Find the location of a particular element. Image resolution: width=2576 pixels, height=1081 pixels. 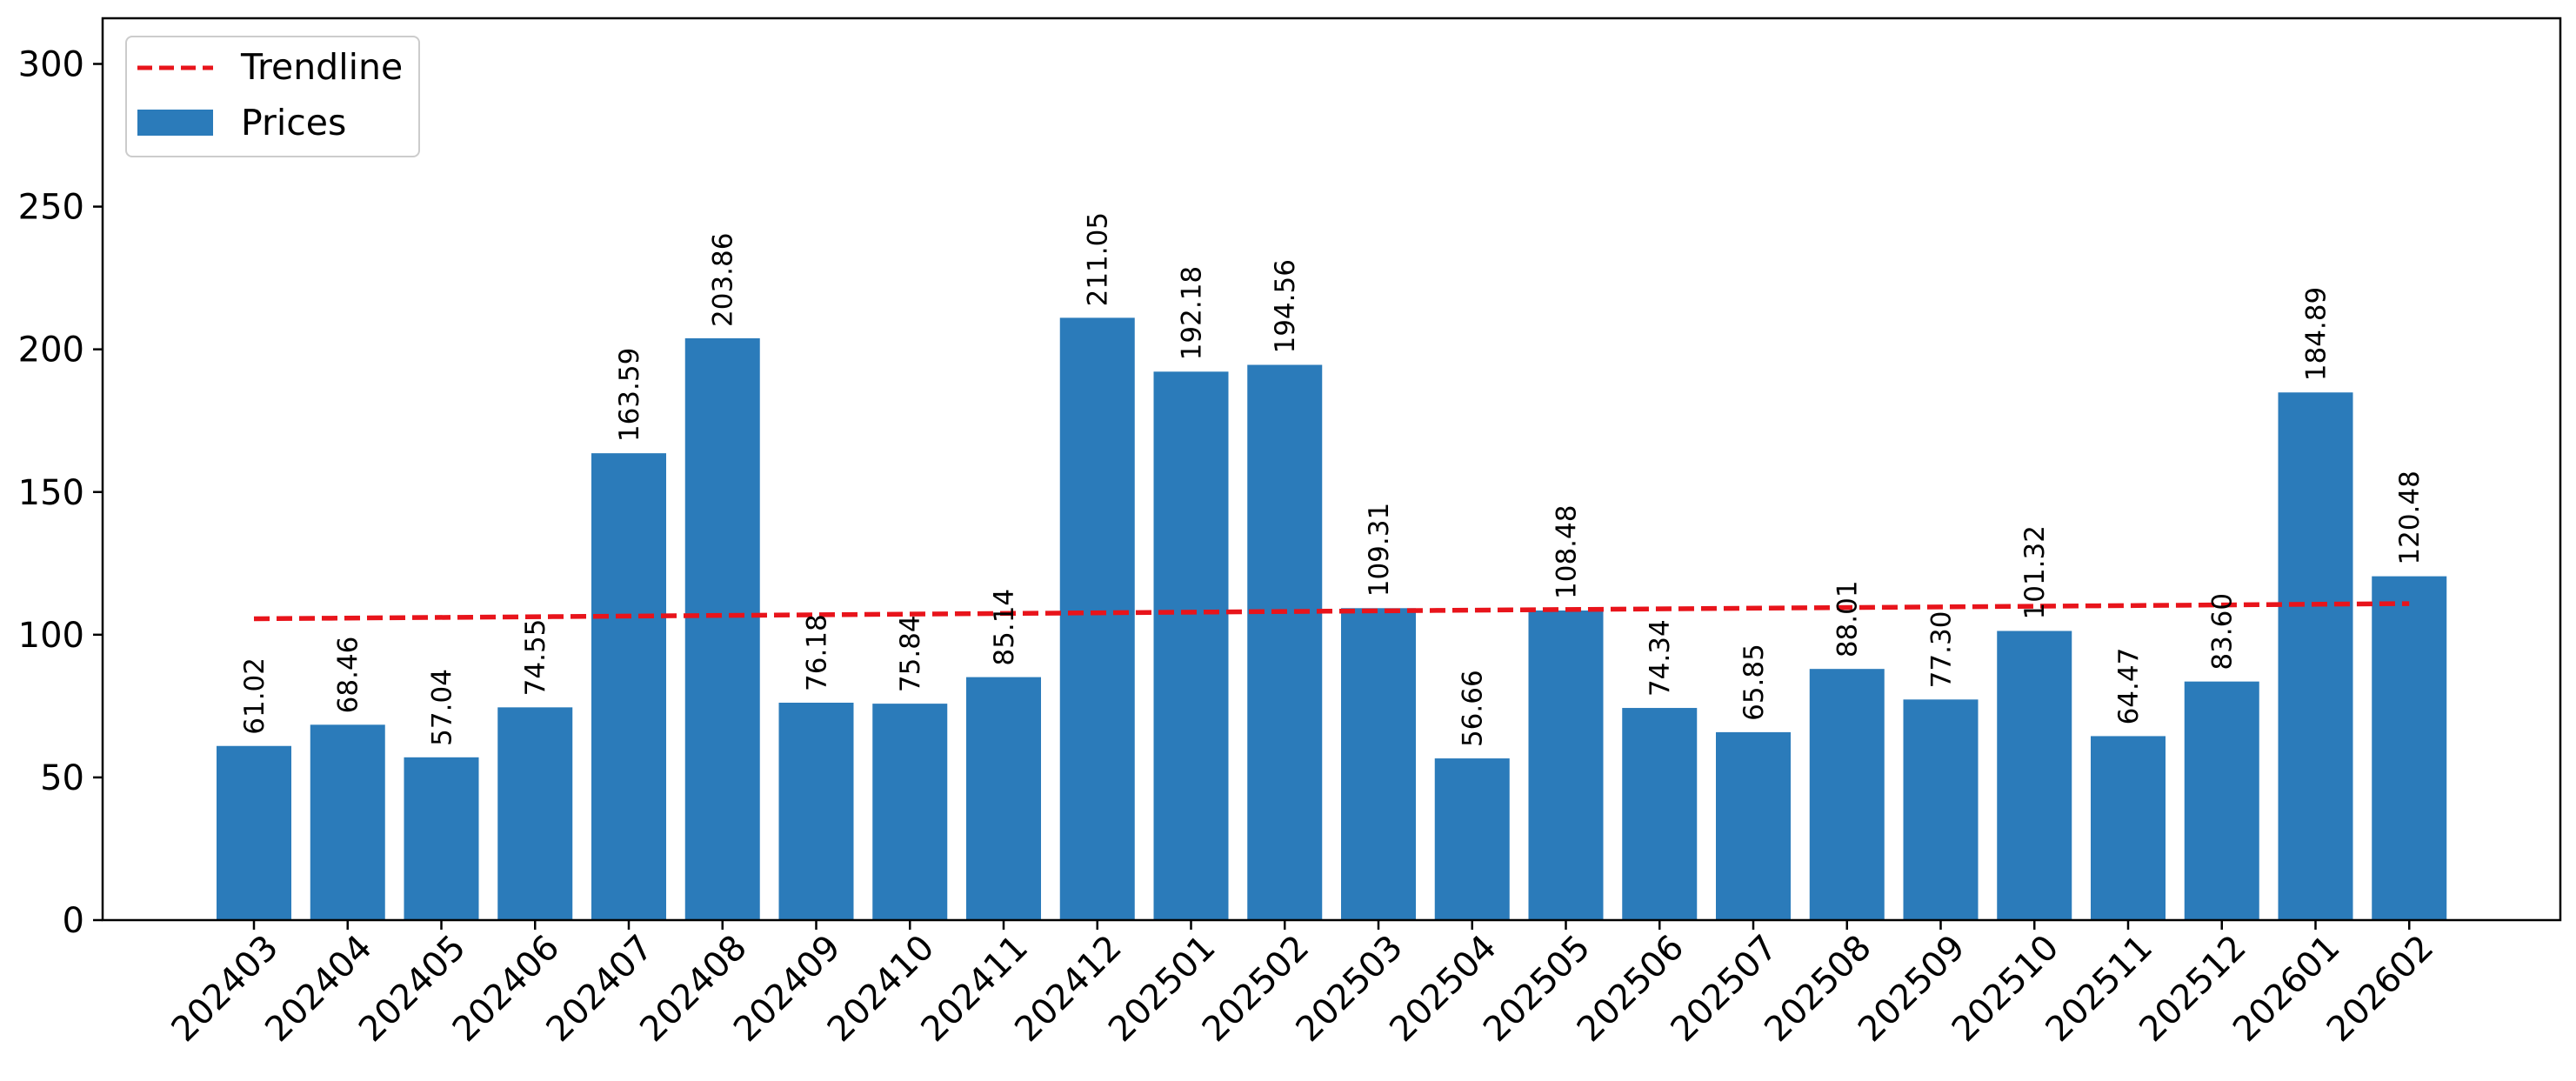

bar-value-label: 85.14 is located at coordinates (1004, 627).